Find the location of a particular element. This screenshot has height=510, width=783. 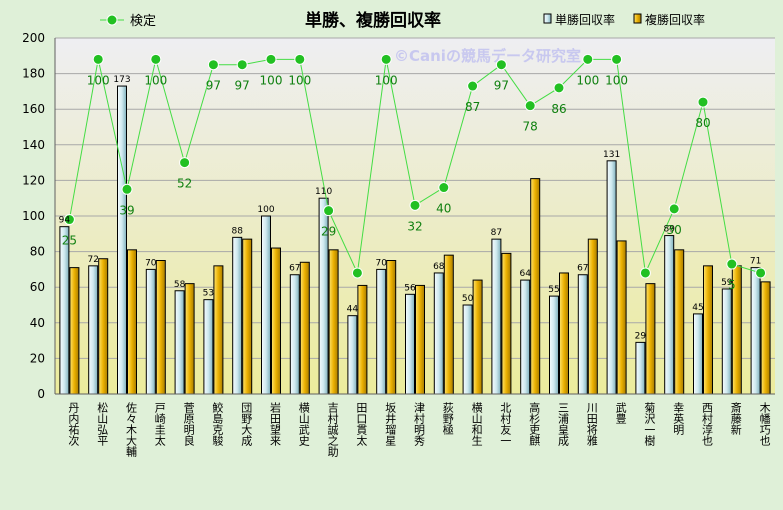

y-tick-label: 60 is located at coordinates (37, 287).